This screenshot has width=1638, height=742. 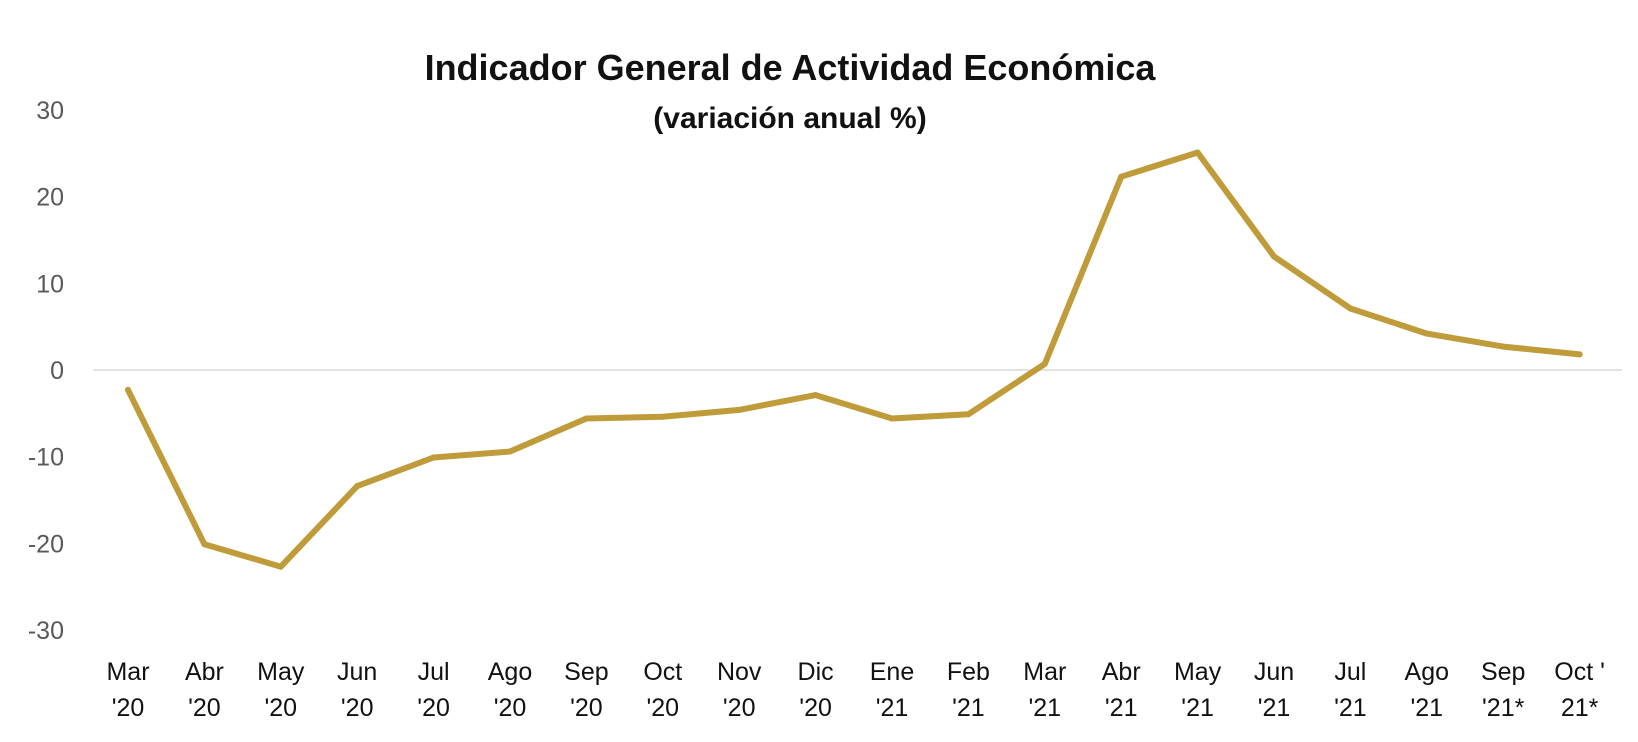 I want to click on y-tick-label: -10, so click(x=46, y=458).